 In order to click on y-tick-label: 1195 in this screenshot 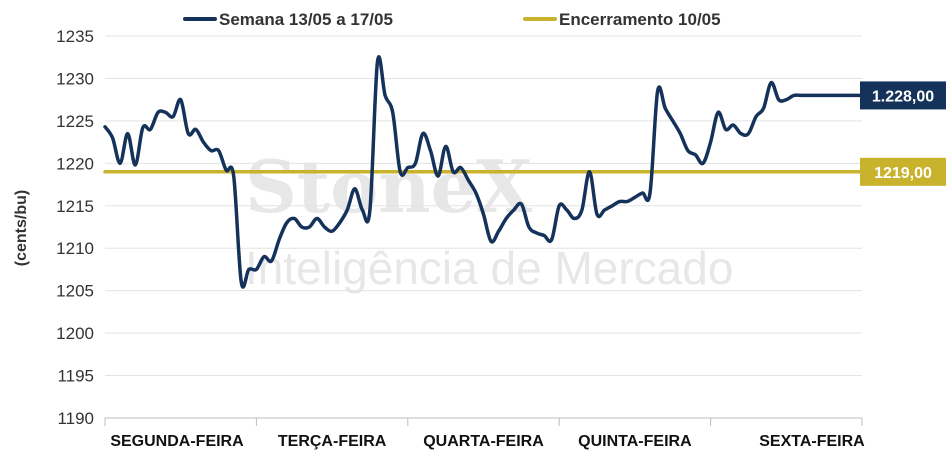, I will do `click(75, 376)`.